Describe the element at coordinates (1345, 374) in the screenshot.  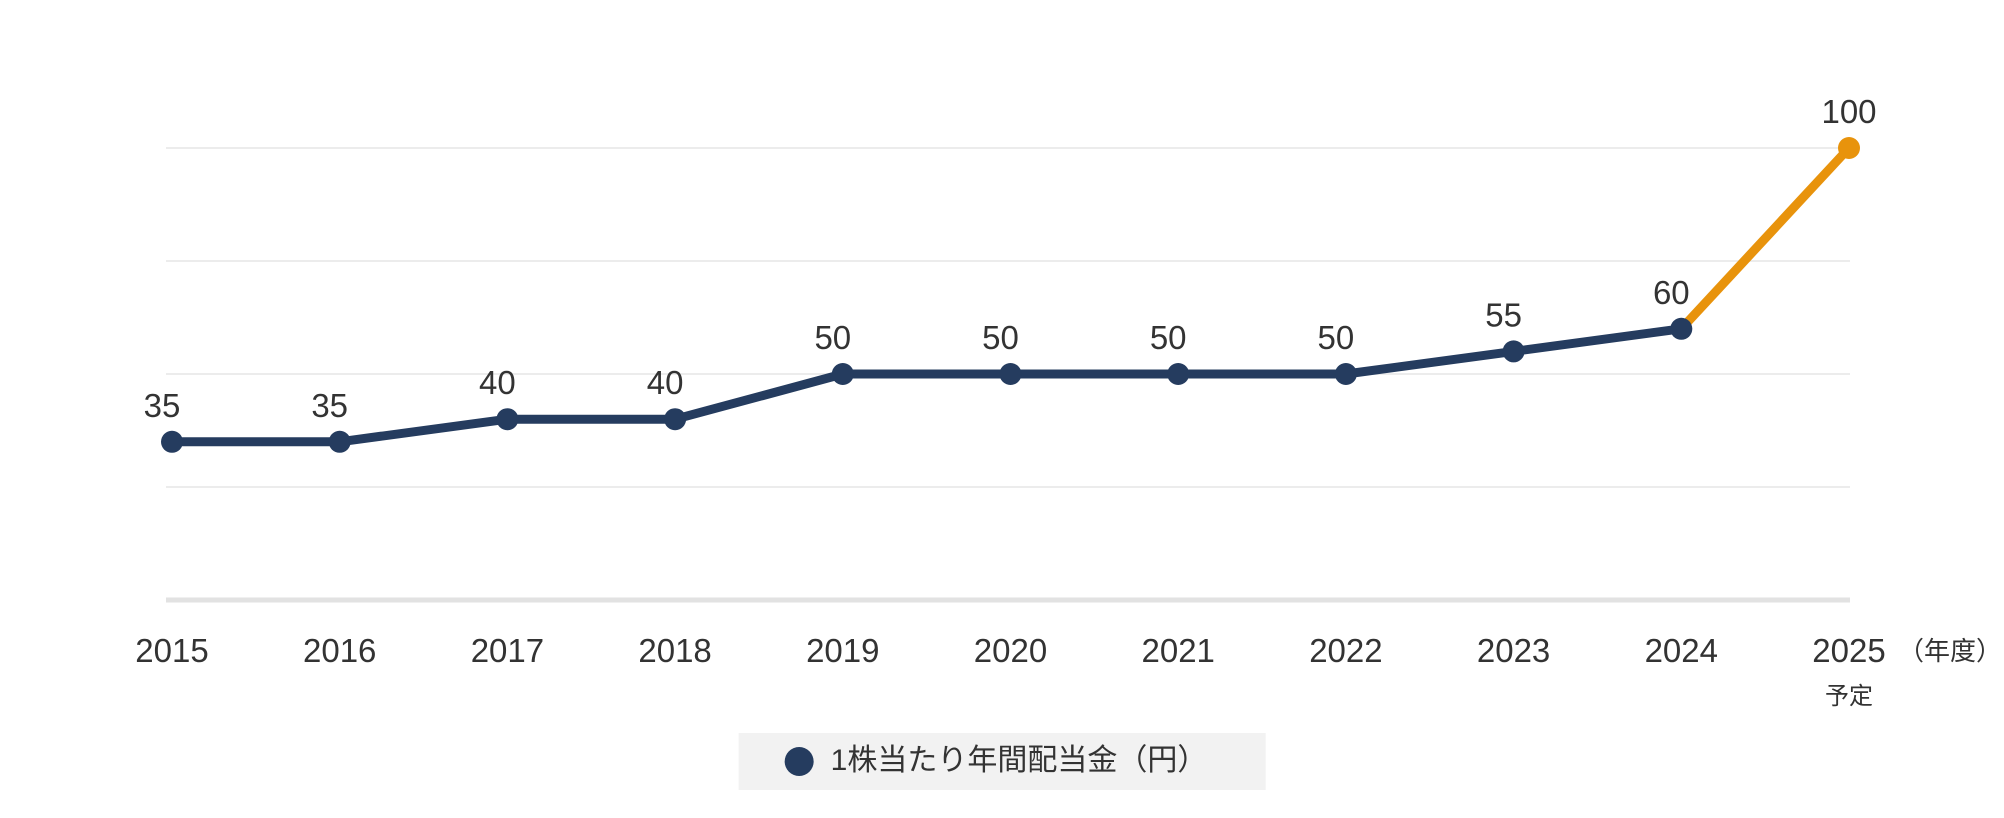
I see `data-point-2022` at that location.